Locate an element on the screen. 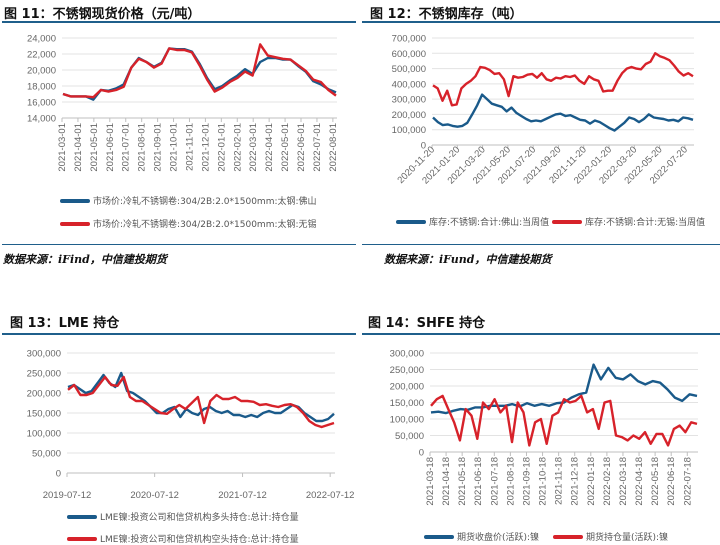 The image size is (720, 545). y-tick-label: 24,000 is located at coordinates (41, 39).